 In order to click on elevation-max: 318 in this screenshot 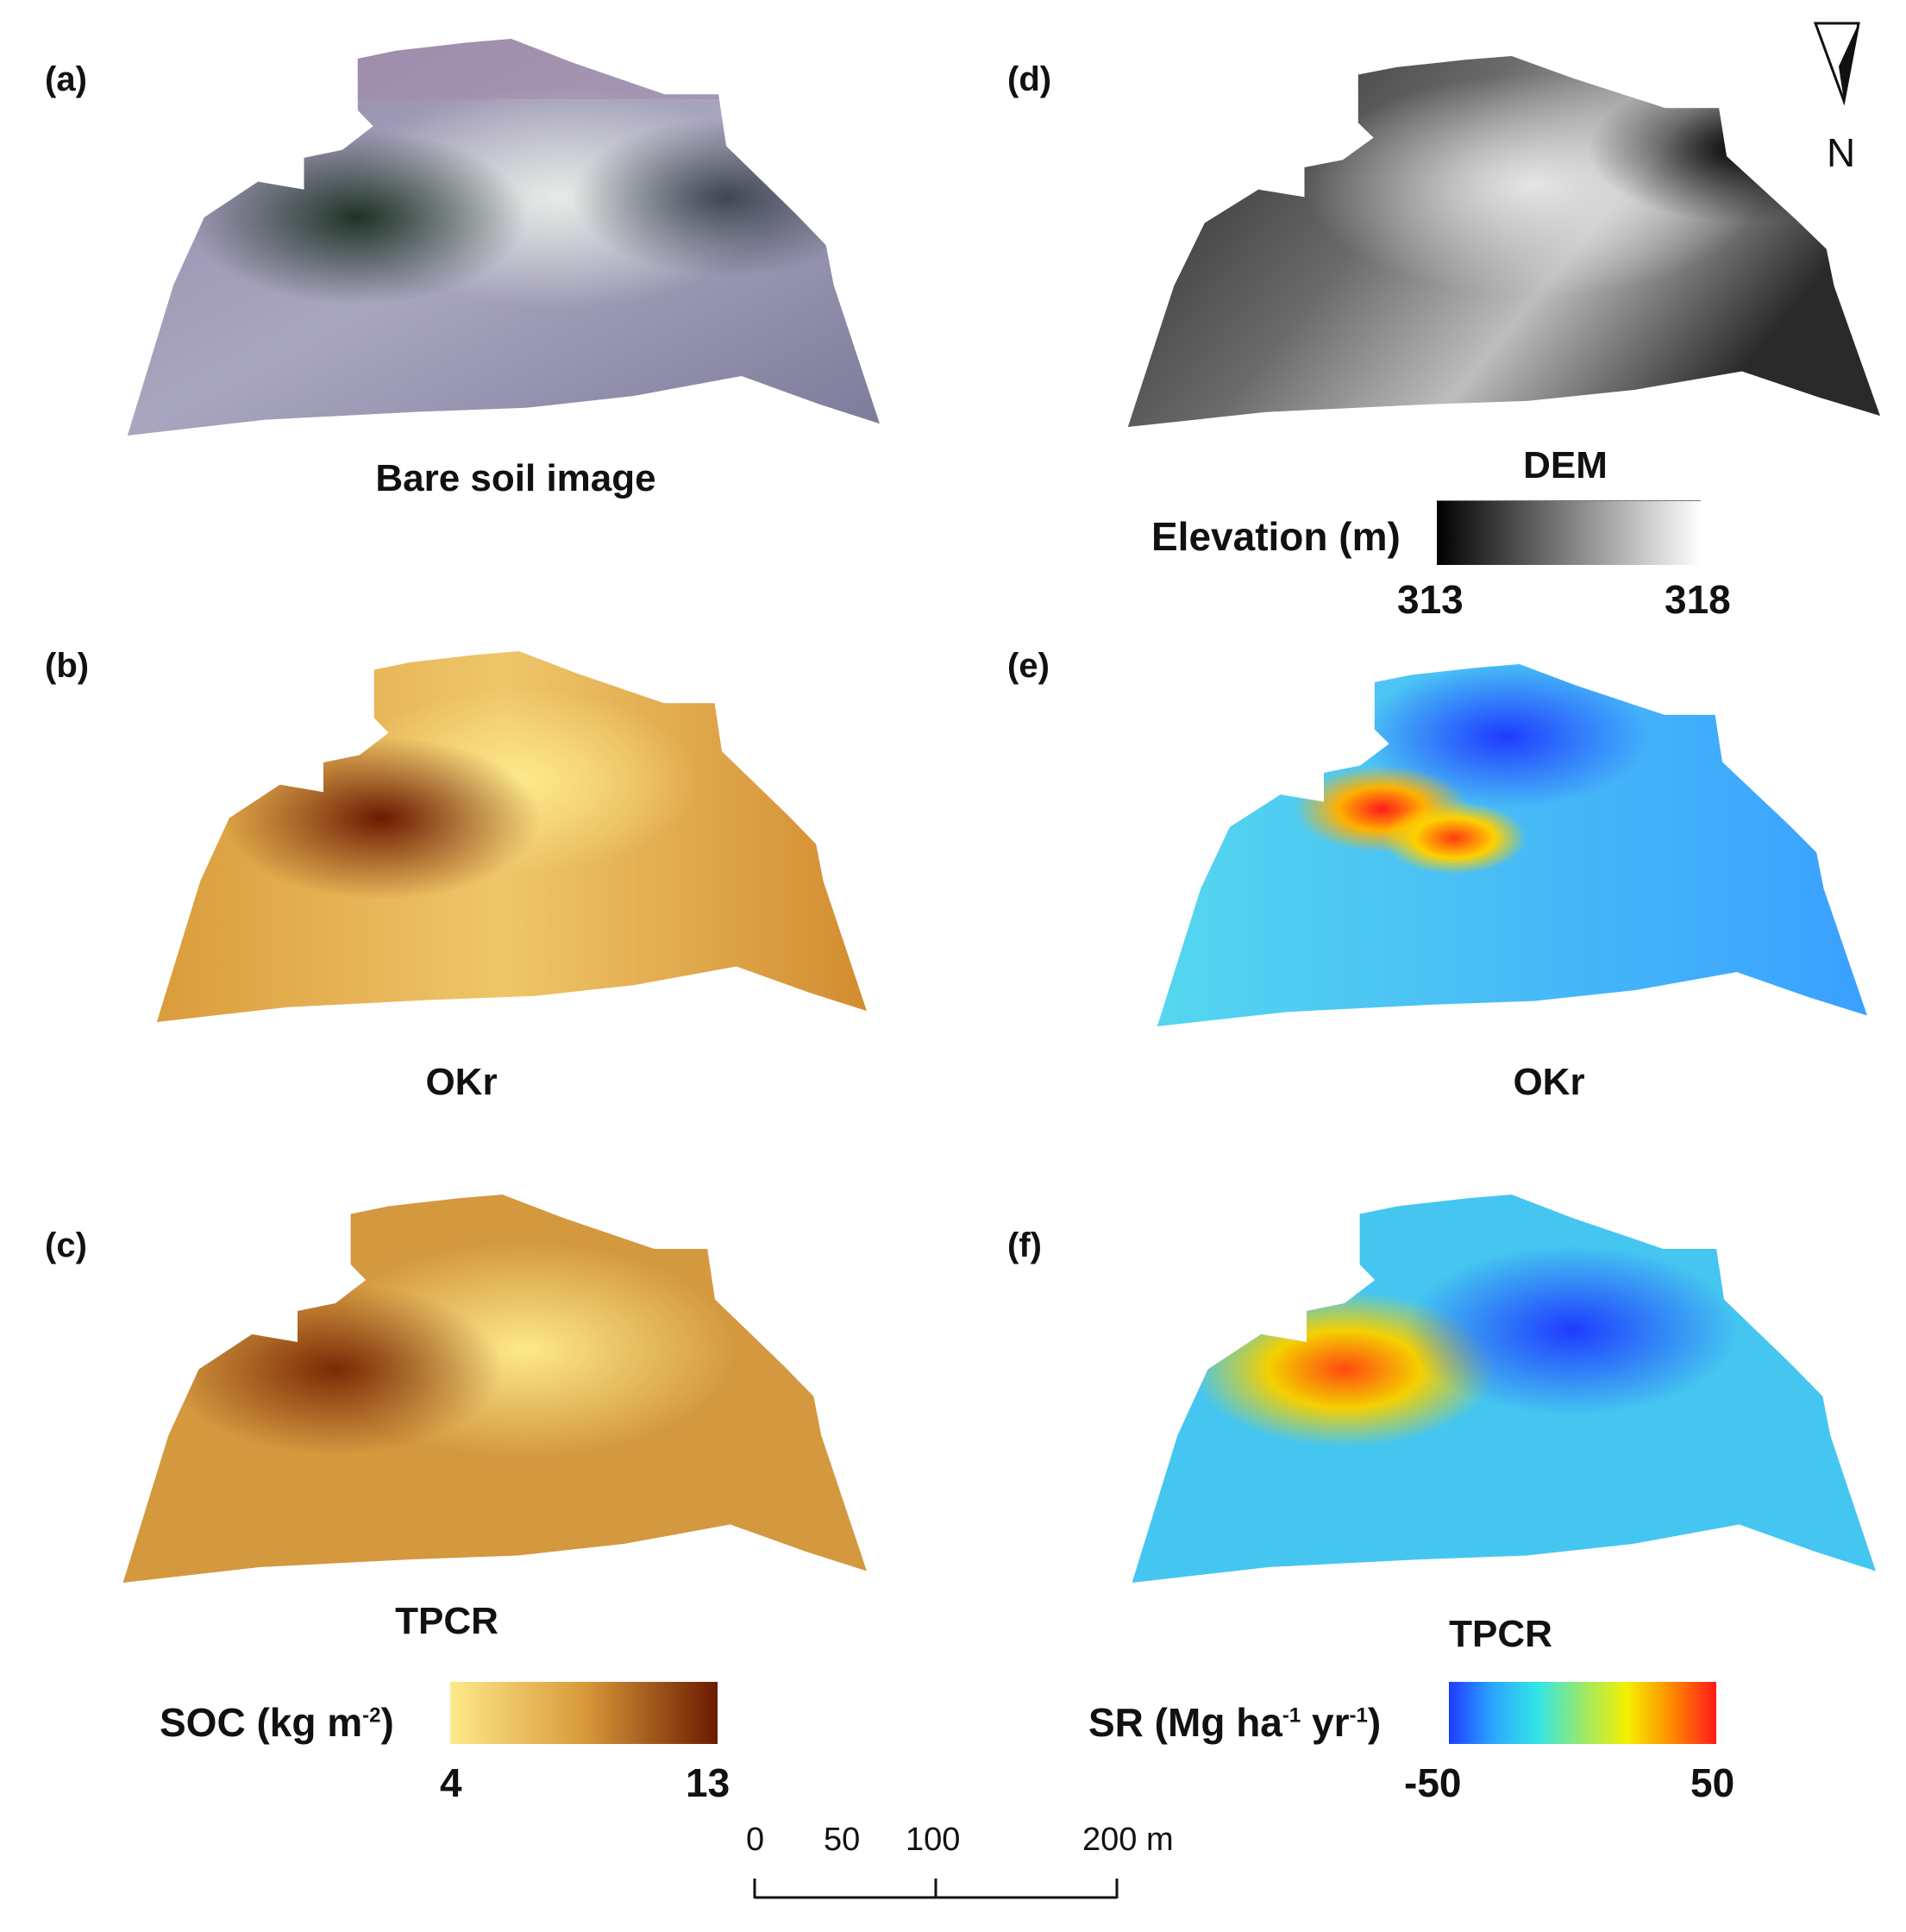, I will do `click(1698, 600)`.